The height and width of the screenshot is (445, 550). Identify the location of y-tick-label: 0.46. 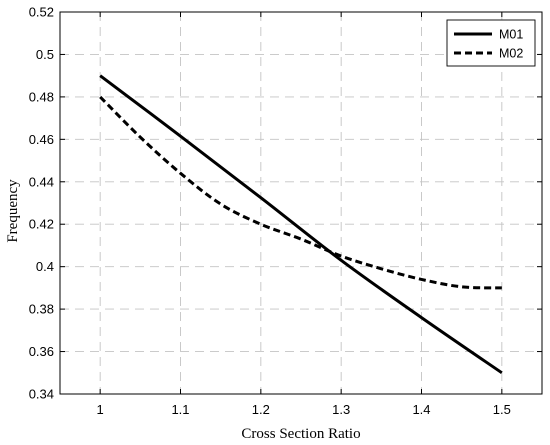
(41, 139).